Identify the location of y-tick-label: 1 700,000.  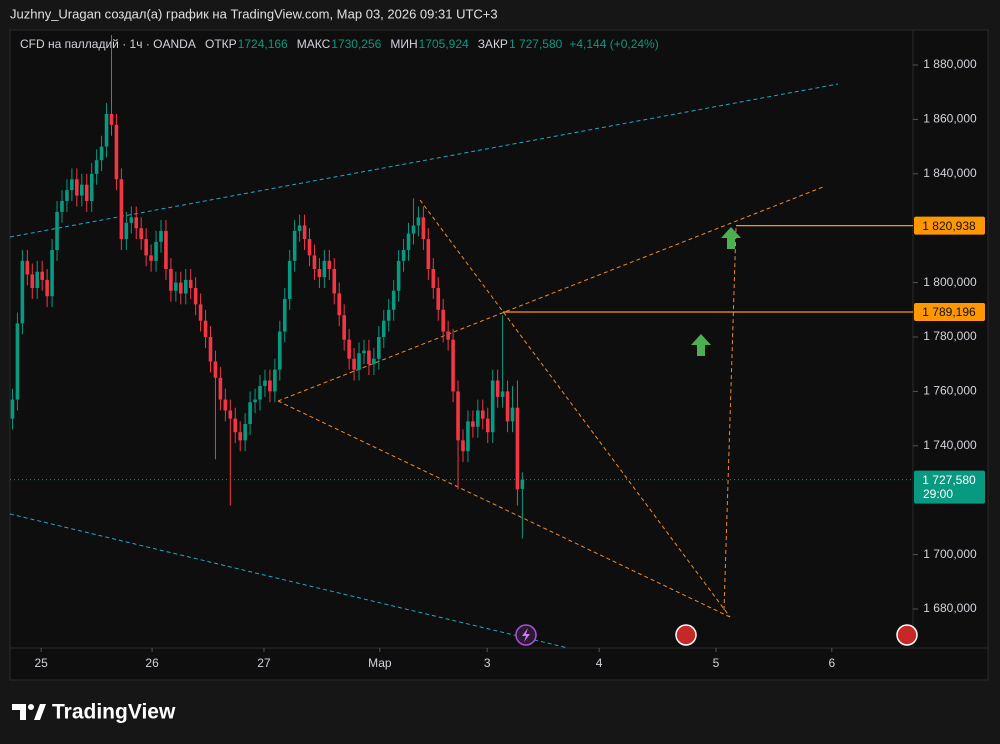
(950, 554).